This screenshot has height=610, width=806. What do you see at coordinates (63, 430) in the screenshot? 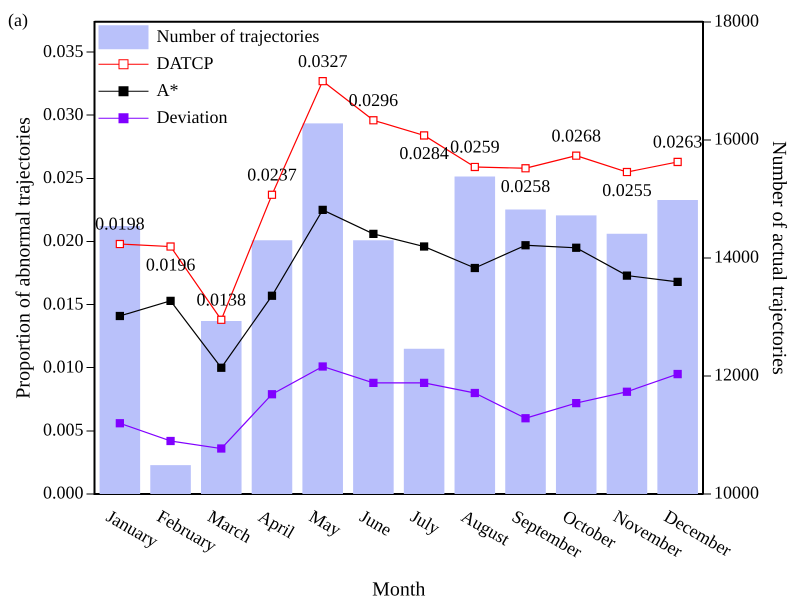
I see `y-tick-label: 0.005` at bounding box center [63, 430].